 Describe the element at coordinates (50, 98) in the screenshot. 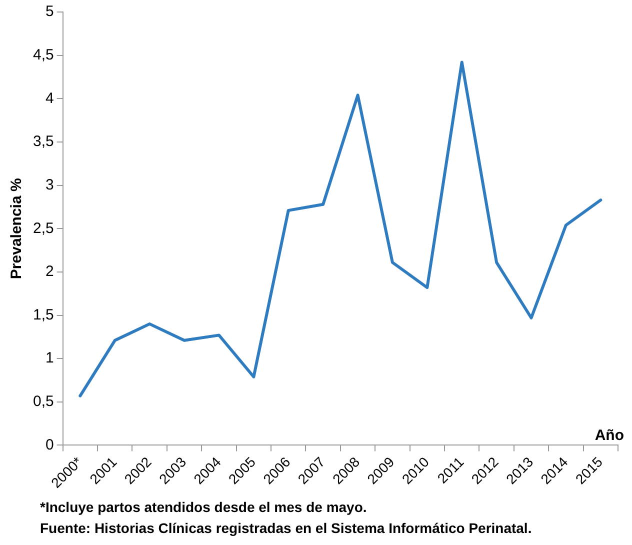

I see `y-tick-label: 4` at that location.